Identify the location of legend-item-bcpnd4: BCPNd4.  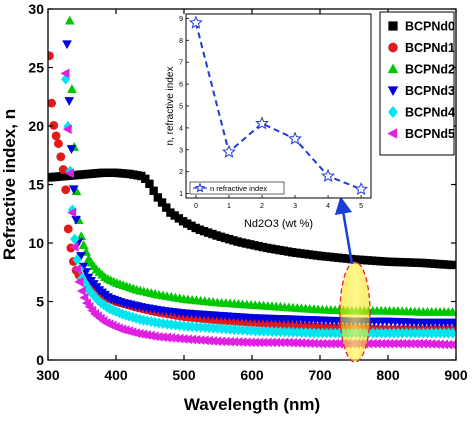
(421, 113).